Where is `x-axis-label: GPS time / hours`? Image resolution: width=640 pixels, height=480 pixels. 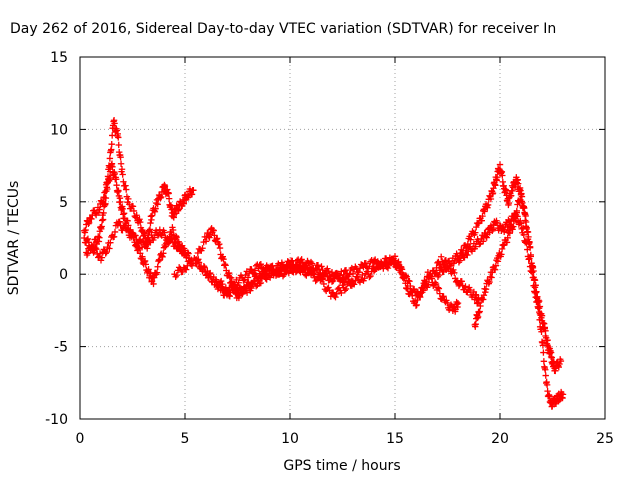 x-axis-label: GPS time / hours is located at coordinates (341, 466).